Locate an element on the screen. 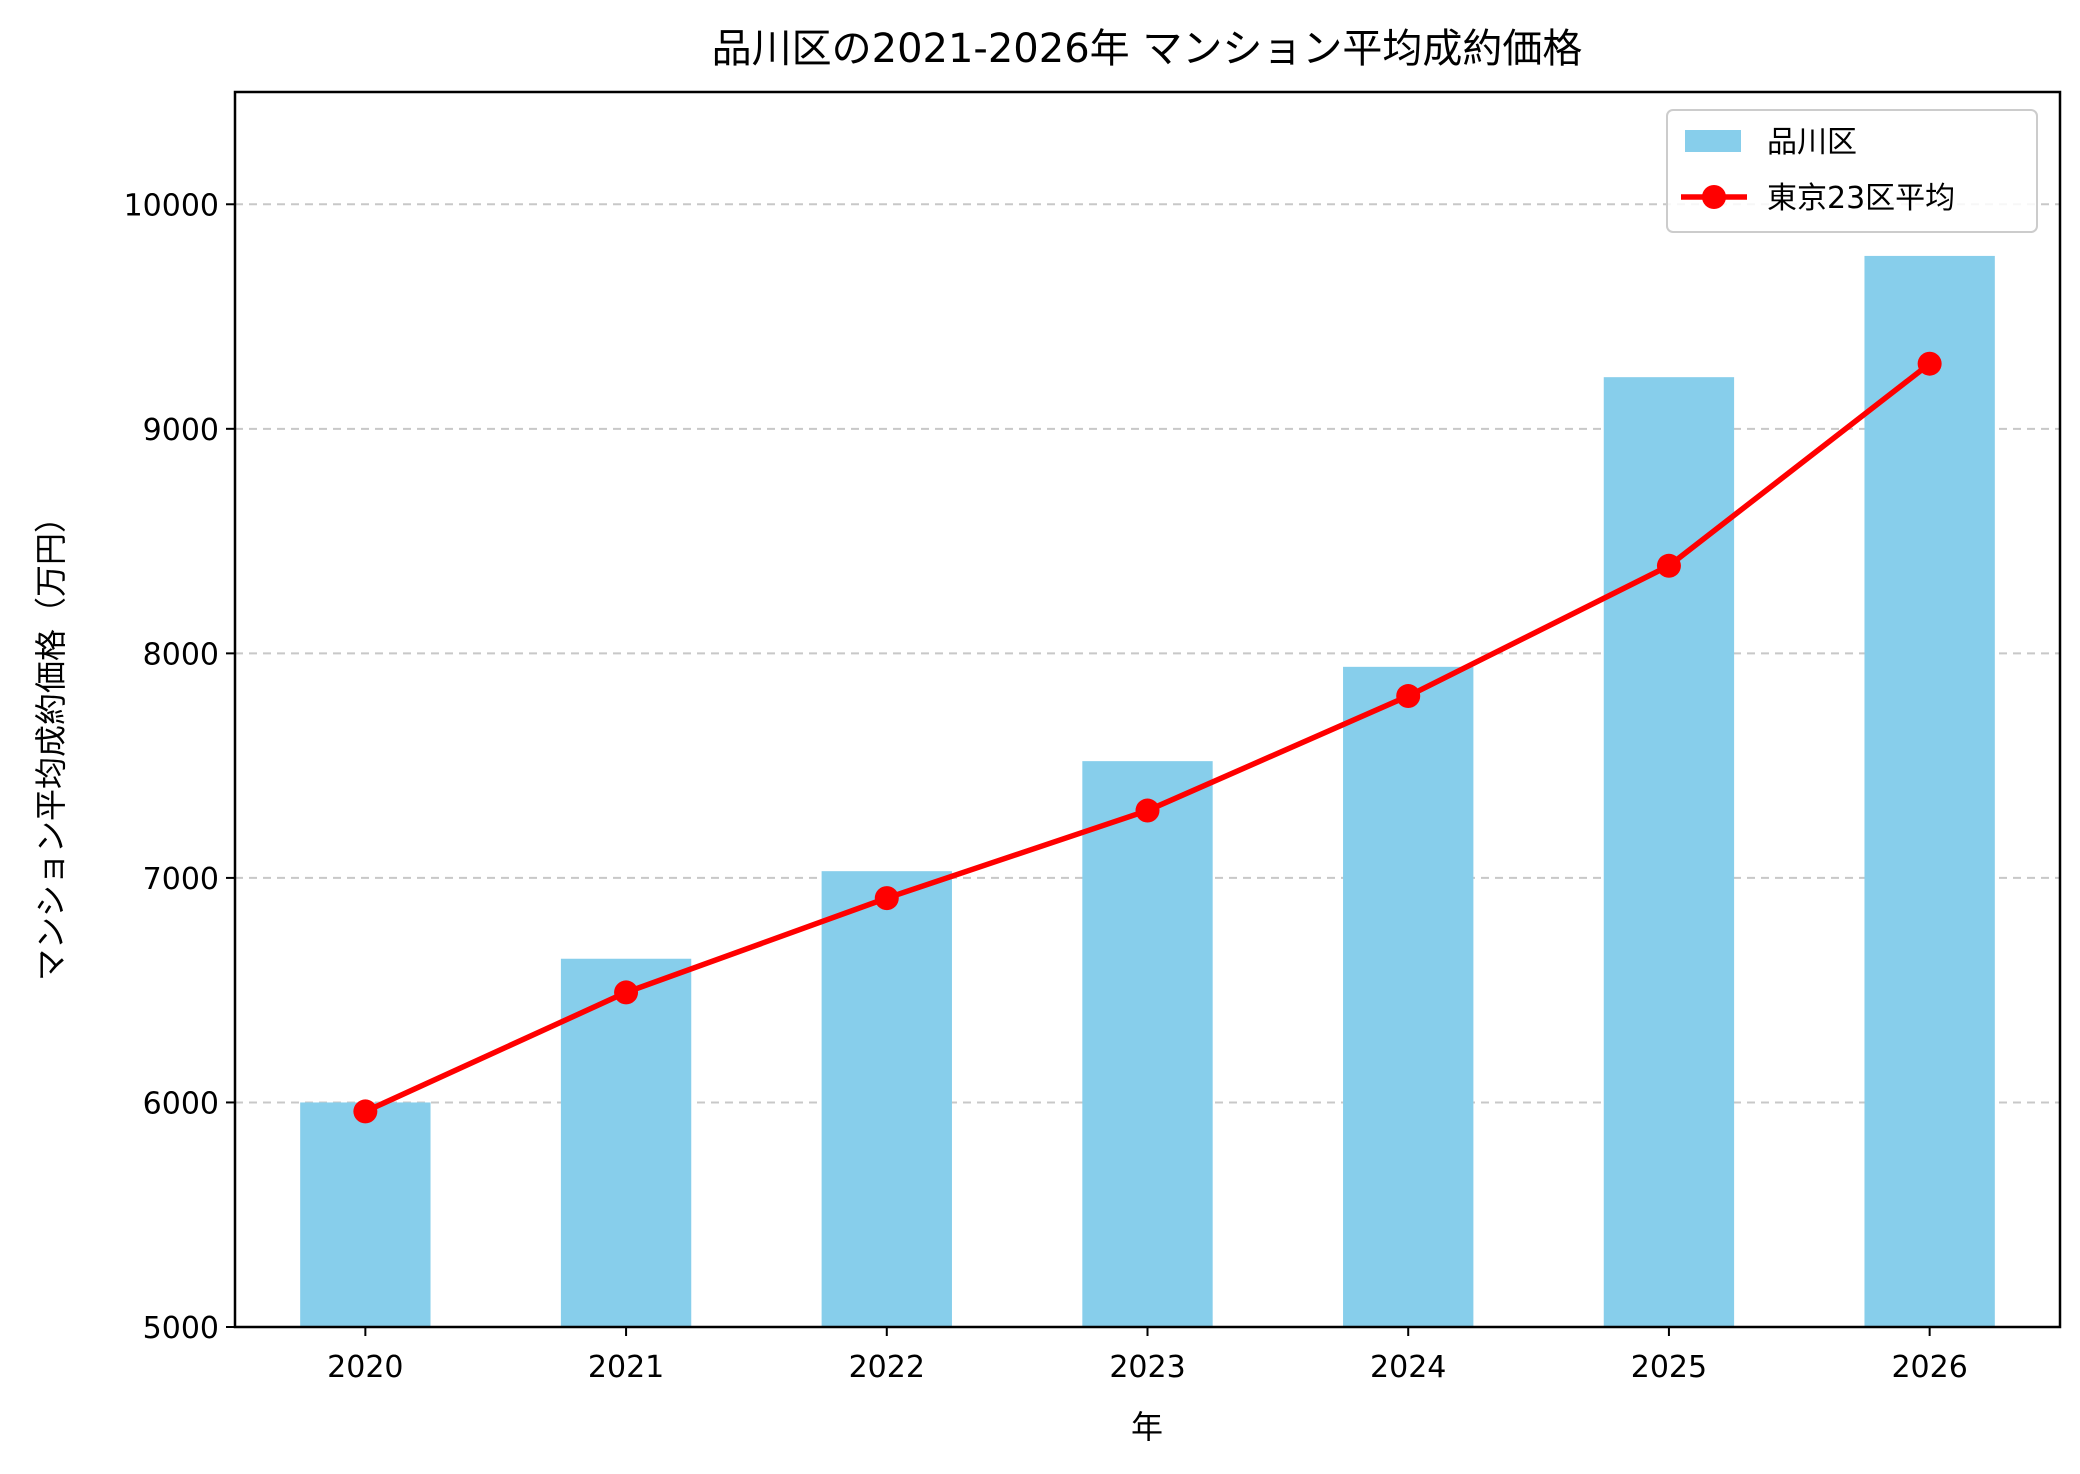  x-tick-label: 2020 is located at coordinates (365, 1367).